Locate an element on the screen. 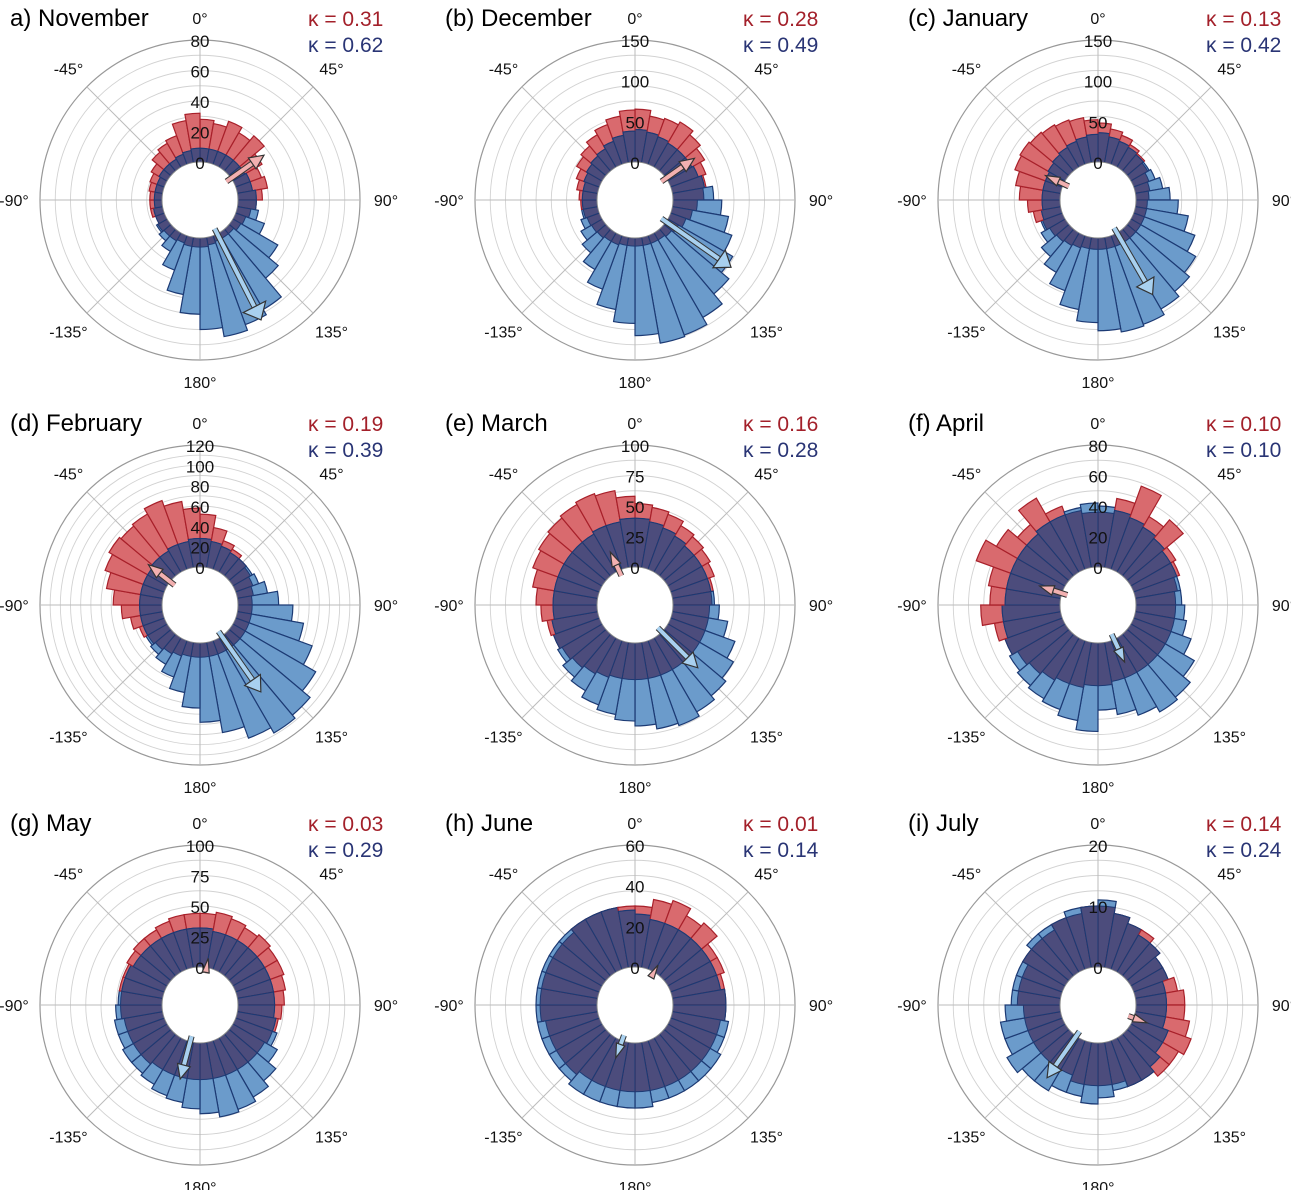 The image size is (1291, 1190). panel-title: (g) May is located at coordinates (50, 823).